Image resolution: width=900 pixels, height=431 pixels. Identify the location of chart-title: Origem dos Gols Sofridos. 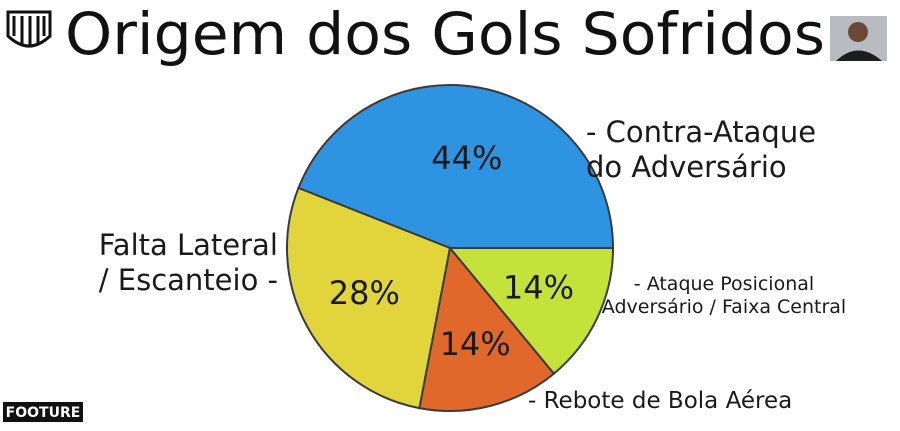
(445, 34).